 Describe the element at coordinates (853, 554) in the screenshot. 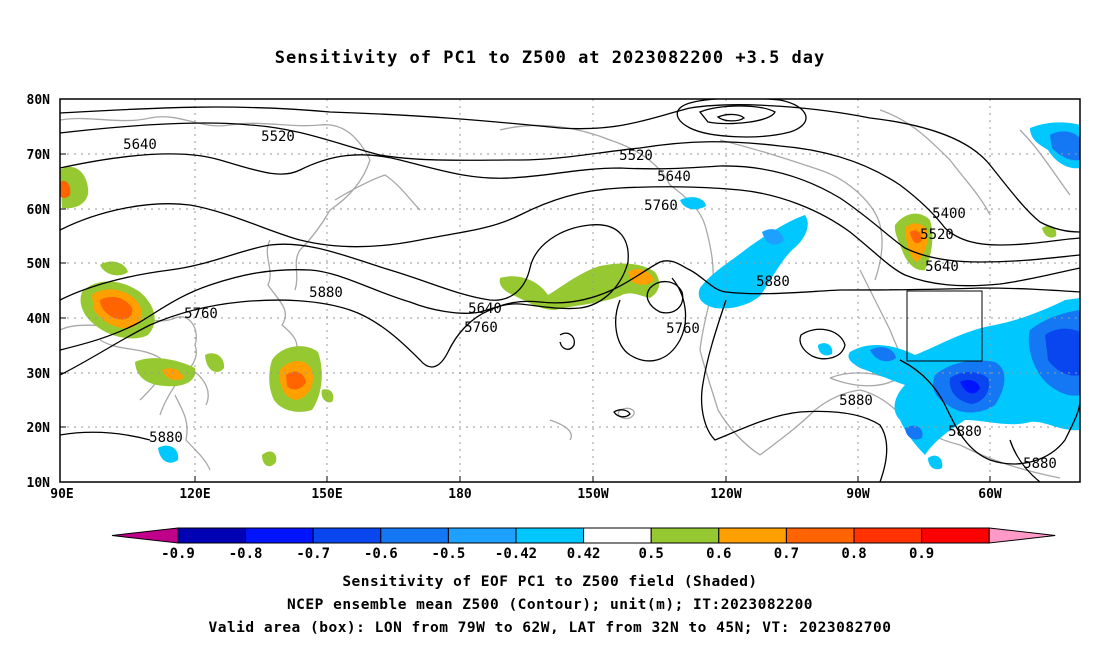

I see `colorbar-tick-label: 0.8` at that location.